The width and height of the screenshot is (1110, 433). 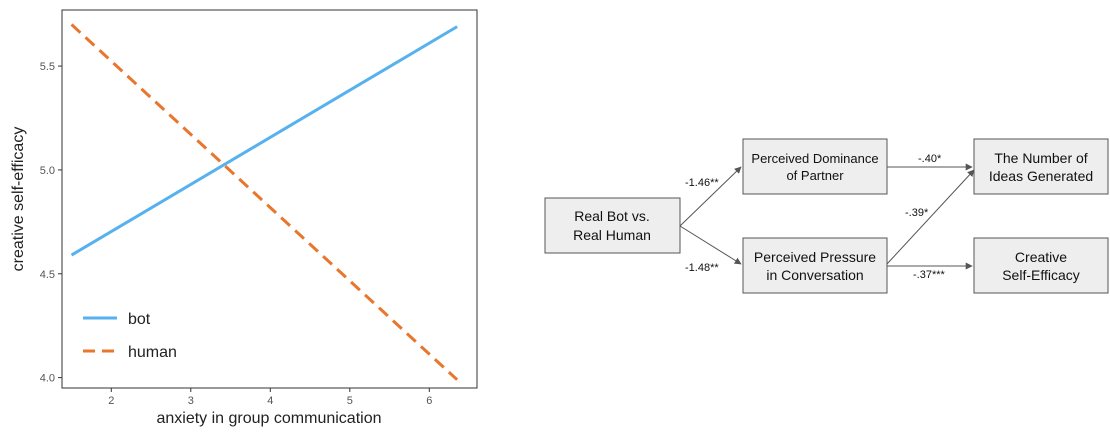 I want to click on edge-source-dominance, so click(x=710, y=196).